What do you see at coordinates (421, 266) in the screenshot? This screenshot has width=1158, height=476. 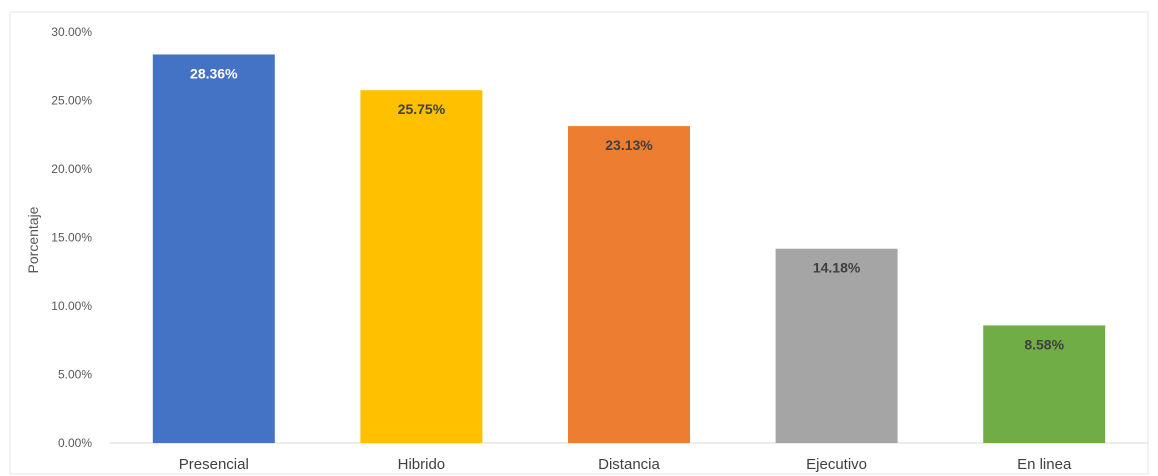 I see `bar-hibrido` at bounding box center [421, 266].